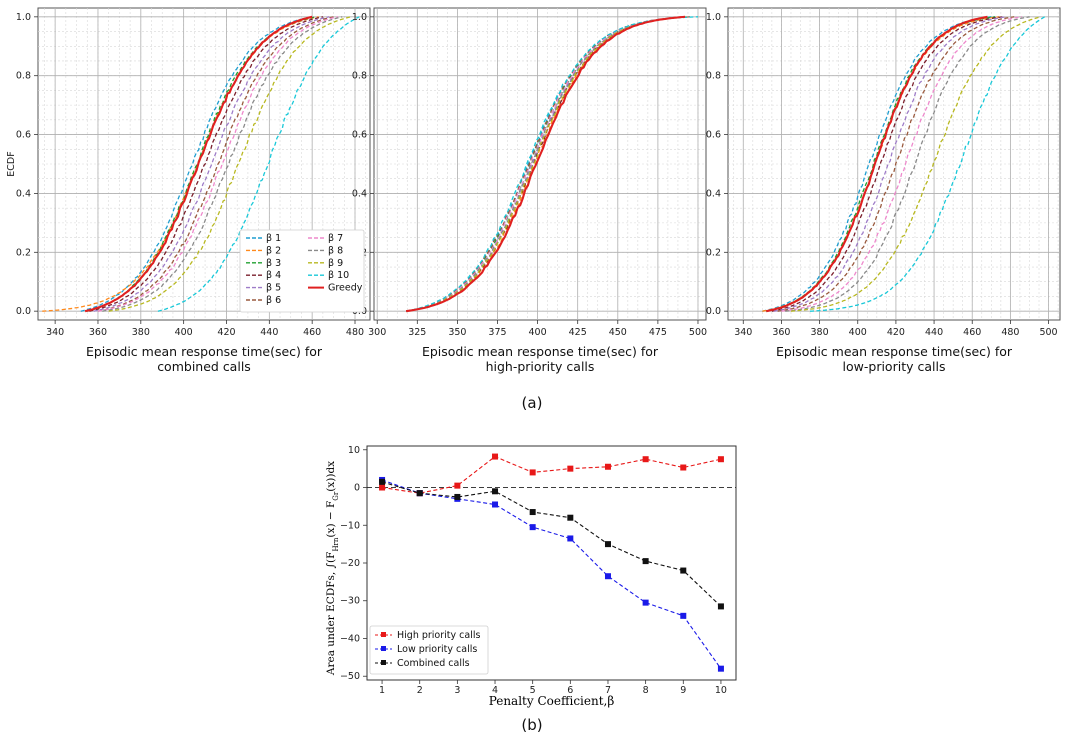 The height and width of the screenshot is (738, 1065). What do you see at coordinates (552, 474) in the screenshot?
I see `series-line-high` at bounding box center [552, 474].